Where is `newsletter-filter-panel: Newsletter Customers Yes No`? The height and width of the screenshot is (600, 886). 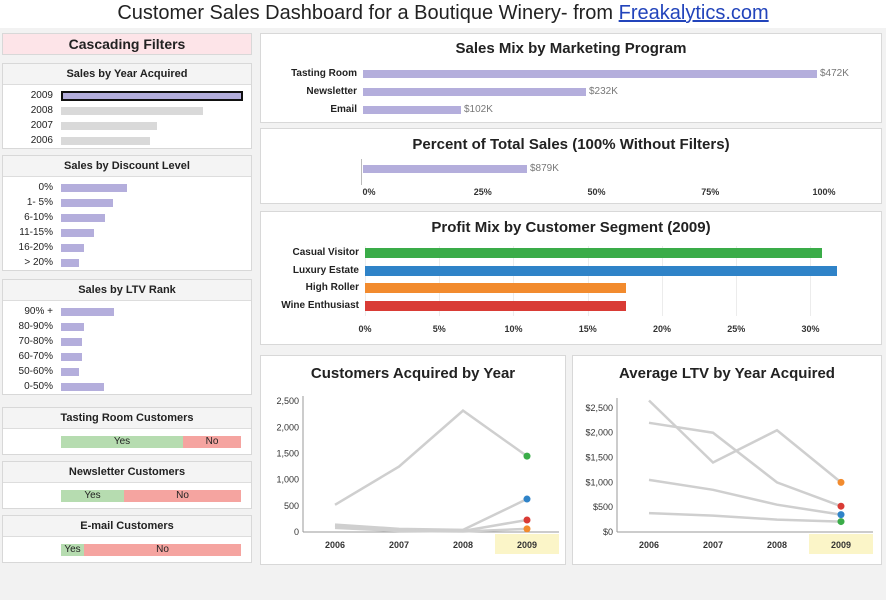
newsletter-filter-panel: Newsletter Customers Yes No is located at coordinates (127, 485).